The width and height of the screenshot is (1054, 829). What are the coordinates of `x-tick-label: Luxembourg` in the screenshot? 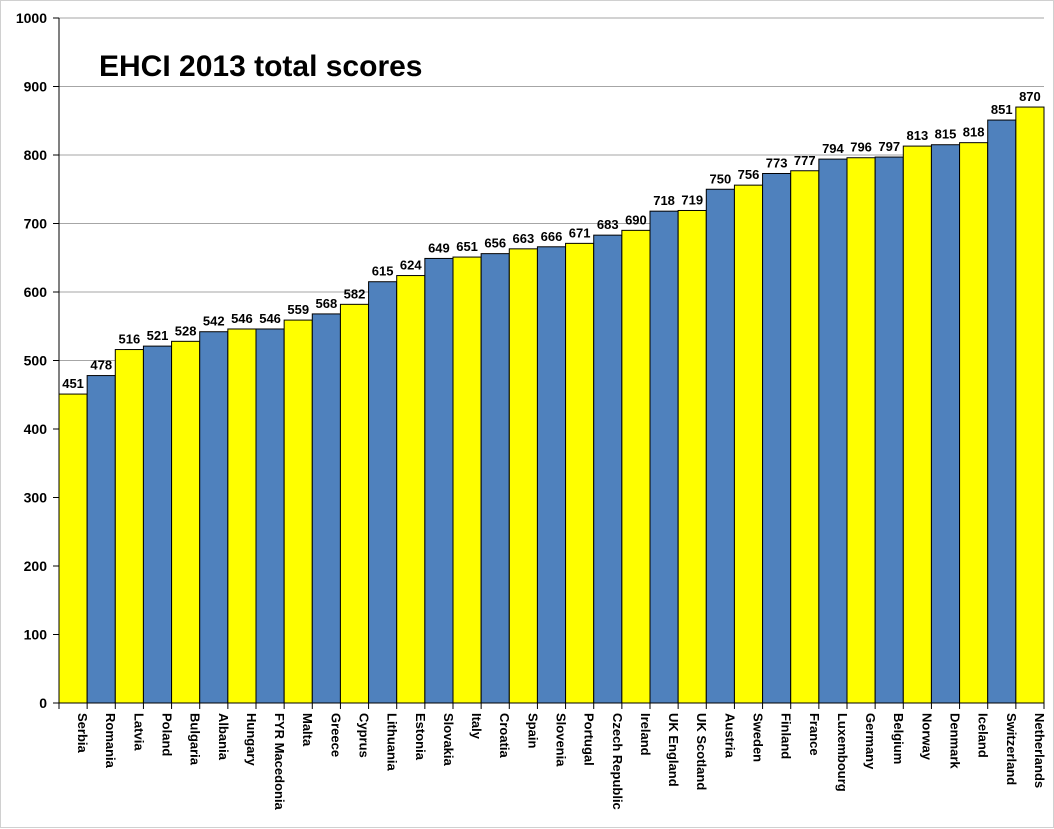 It's located at (842, 752).